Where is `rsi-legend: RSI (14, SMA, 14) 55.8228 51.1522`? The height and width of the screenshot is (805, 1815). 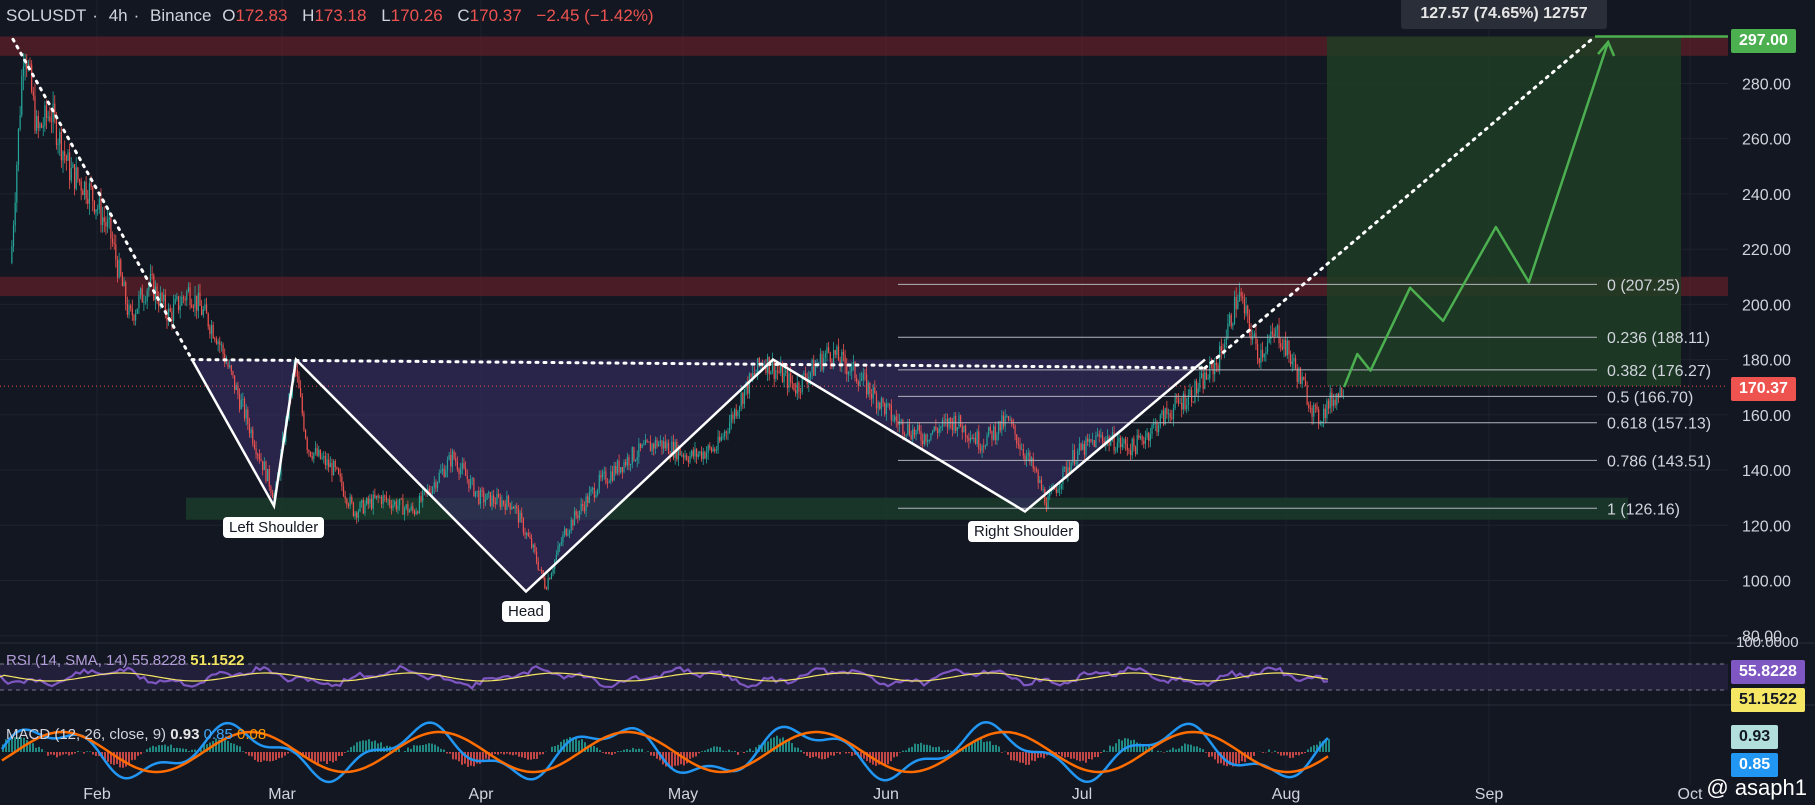
rsi-legend: RSI (14, SMA, 14) 55.8228 51.1522 is located at coordinates (125, 660).